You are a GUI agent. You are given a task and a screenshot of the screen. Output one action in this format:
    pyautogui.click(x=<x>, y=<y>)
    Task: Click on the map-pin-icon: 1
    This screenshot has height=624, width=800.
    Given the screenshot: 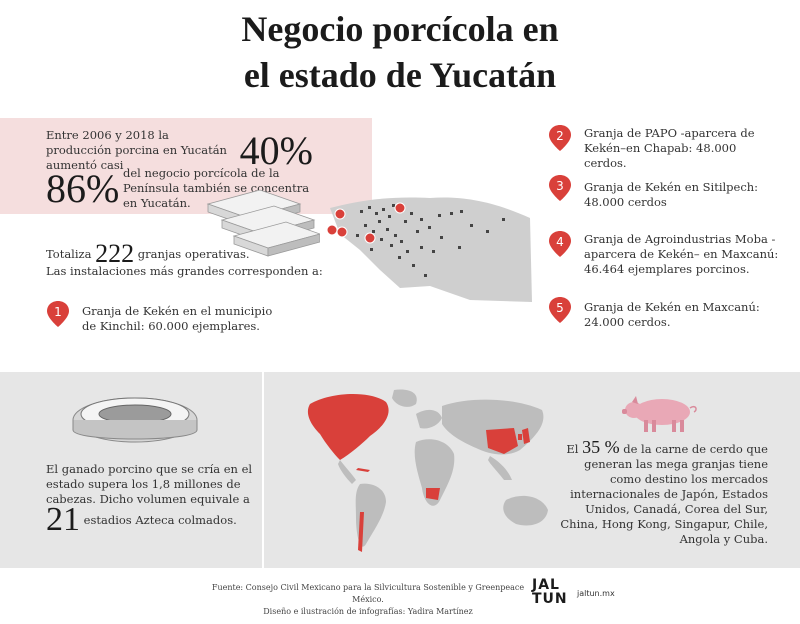 What is the action you would take?
    pyautogui.click(x=58, y=314)
    